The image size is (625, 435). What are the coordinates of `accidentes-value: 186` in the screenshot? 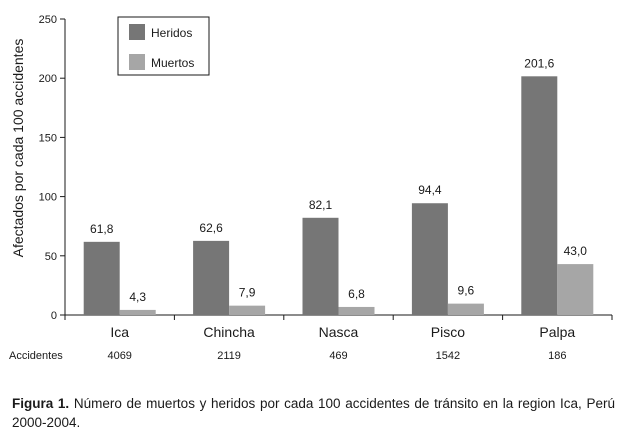 It's located at (557, 356).